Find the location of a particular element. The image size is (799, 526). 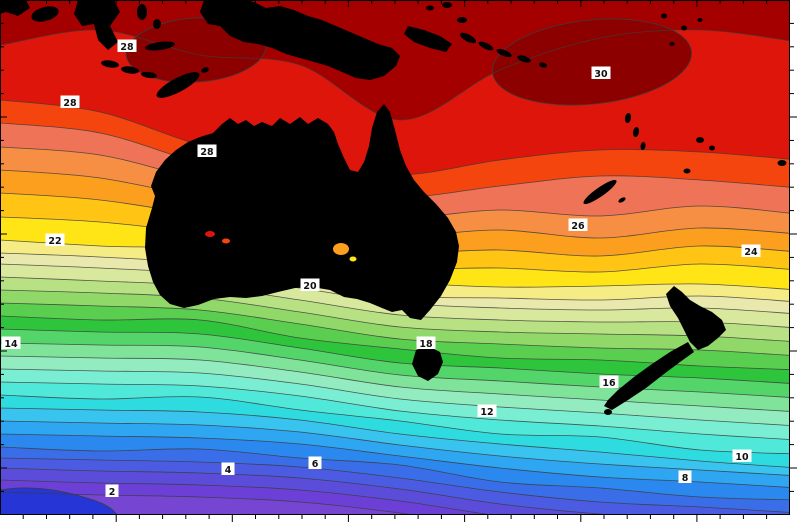

svg-text: 18 is located at coordinates (426, 344).